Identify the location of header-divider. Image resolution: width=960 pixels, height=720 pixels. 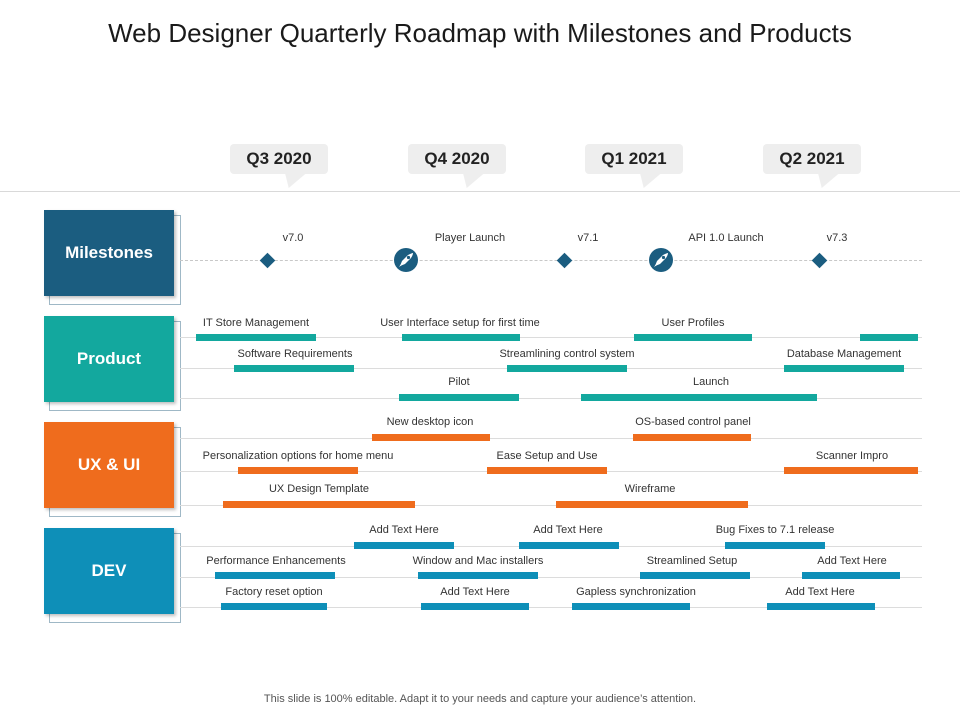
(480, 191).